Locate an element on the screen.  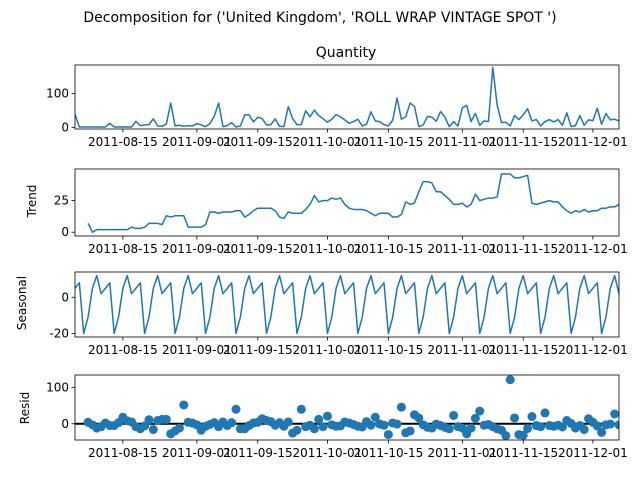
trend-line is located at coordinates (353, 203).